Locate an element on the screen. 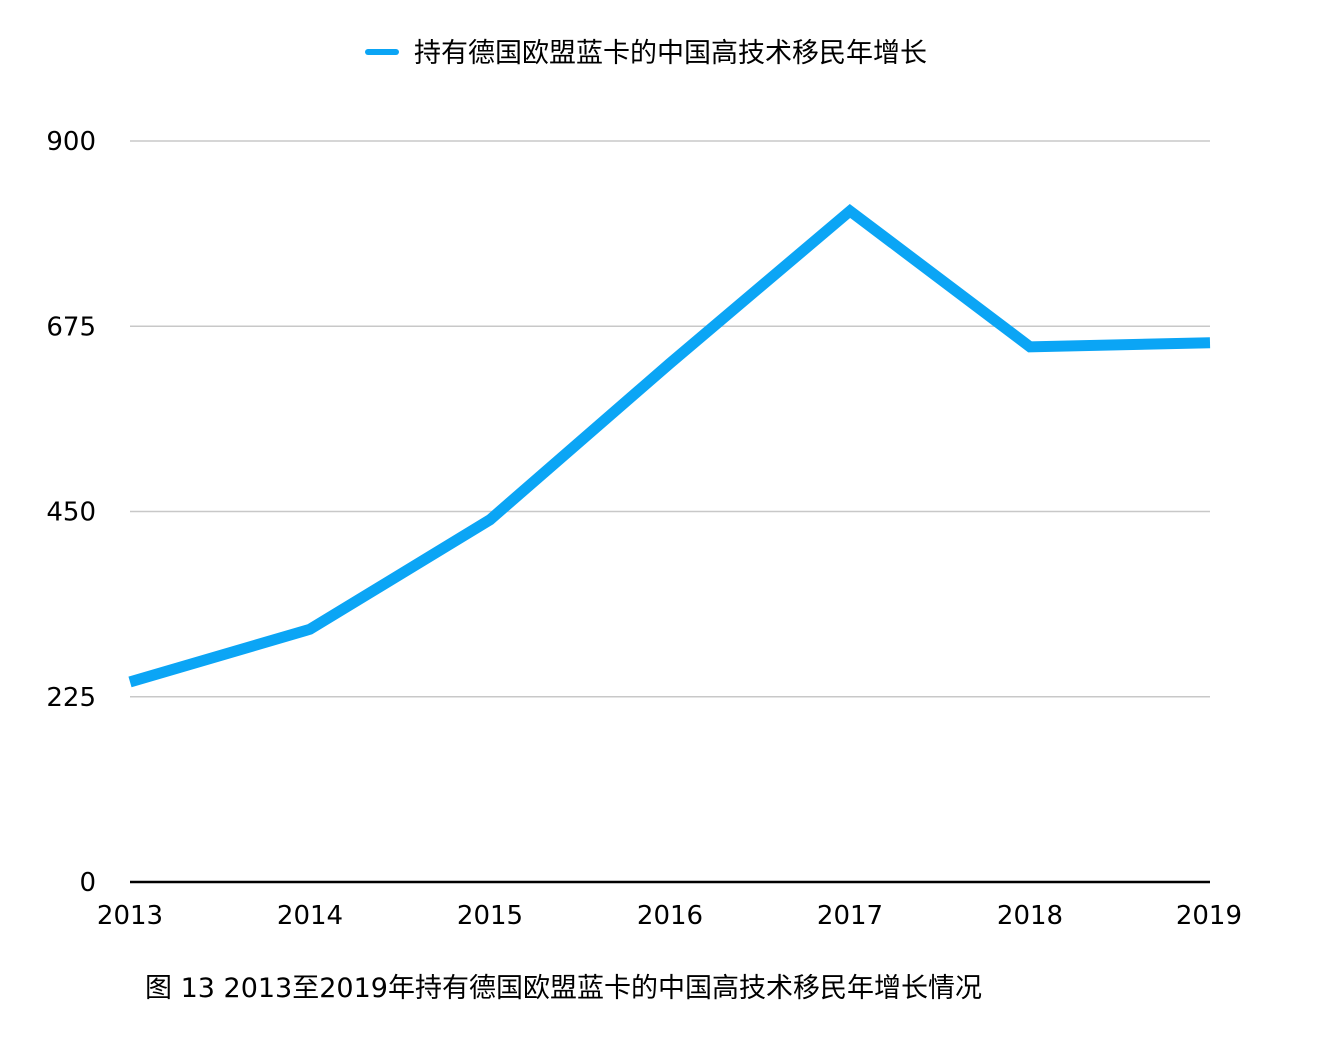 The image size is (1330, 1052). y-tick-label: 450 is located at coordinates (71, 513).